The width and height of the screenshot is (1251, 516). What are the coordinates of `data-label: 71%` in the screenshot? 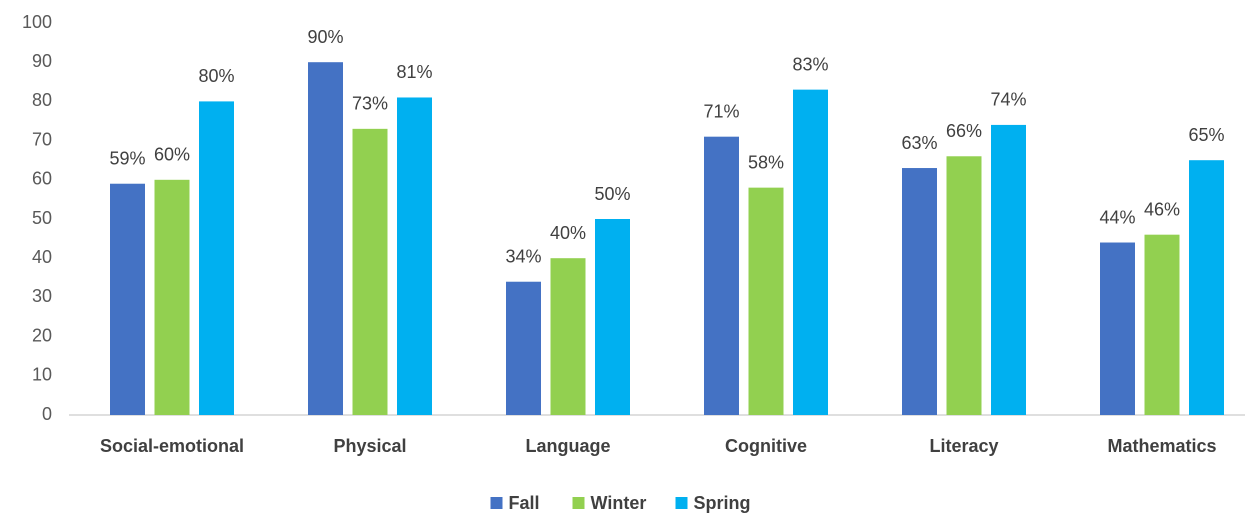 It's located at (721, 111).